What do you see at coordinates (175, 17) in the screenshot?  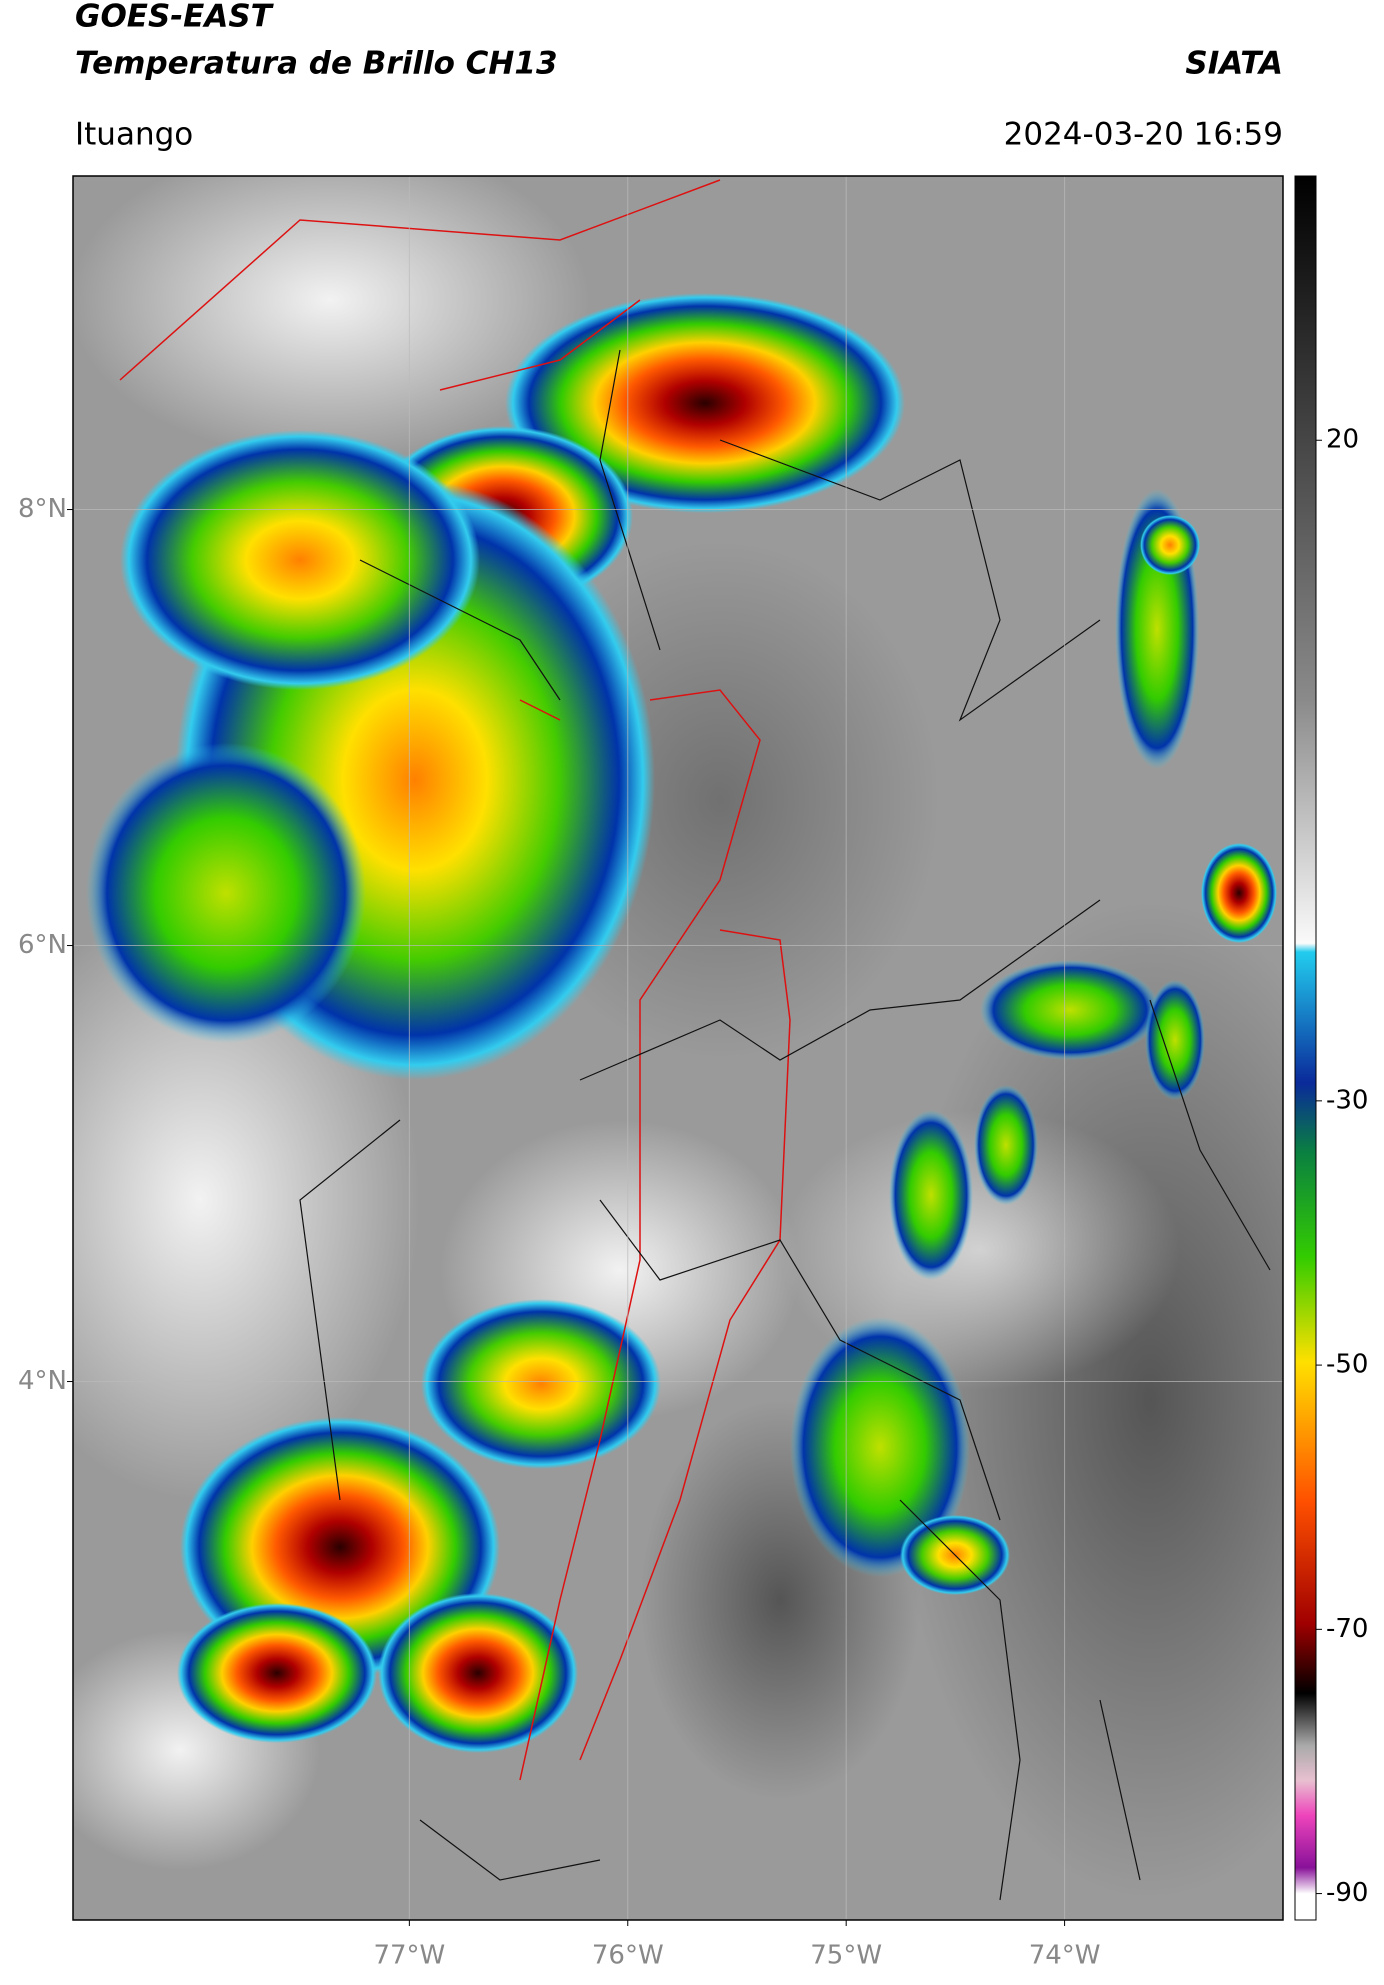 I see `title: GOES-EAST` at bounding box center [175, 17].